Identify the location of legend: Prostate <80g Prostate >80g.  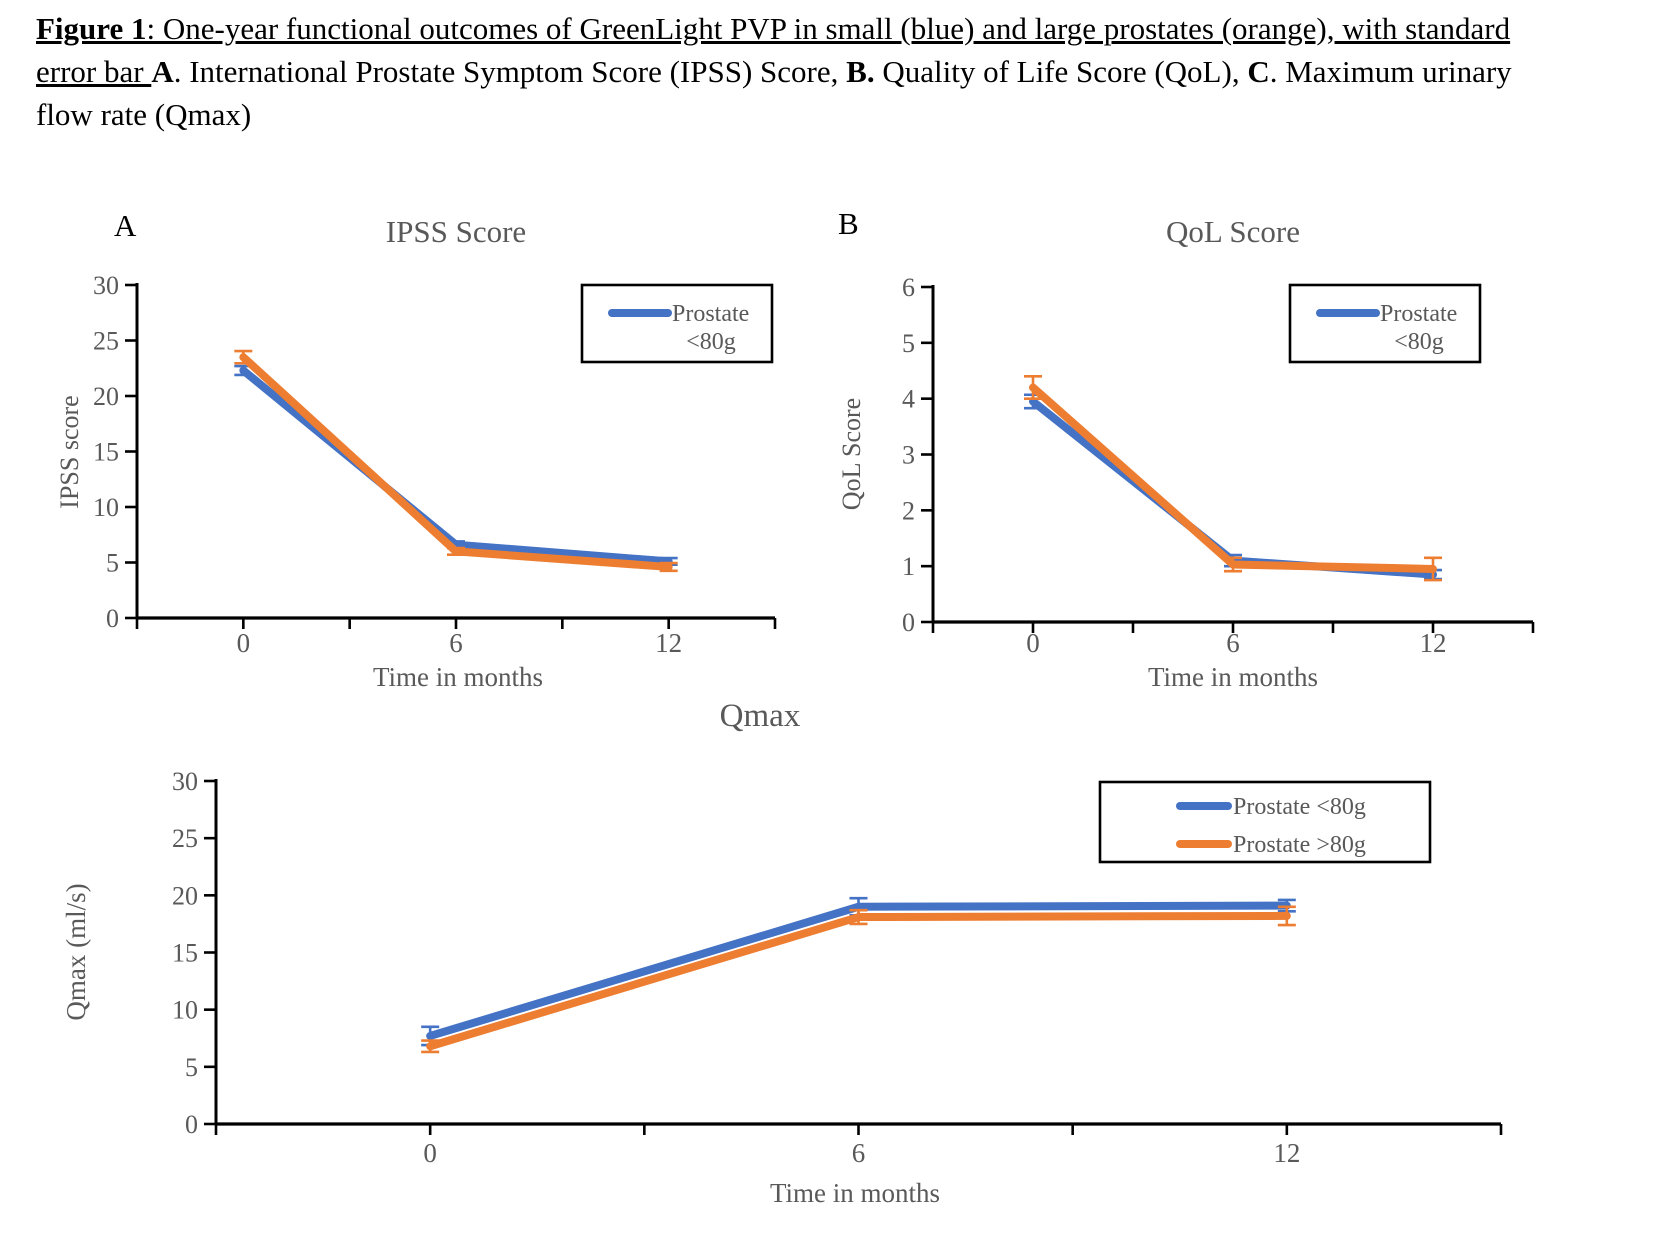
(1265, 822).